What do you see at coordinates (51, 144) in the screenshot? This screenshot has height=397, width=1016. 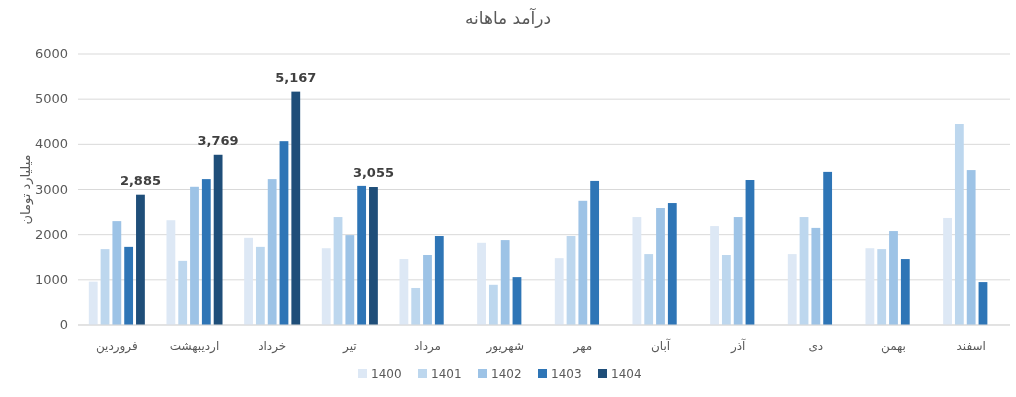 I see `y-tick-label: 4000` at bounding box center [51, 144].